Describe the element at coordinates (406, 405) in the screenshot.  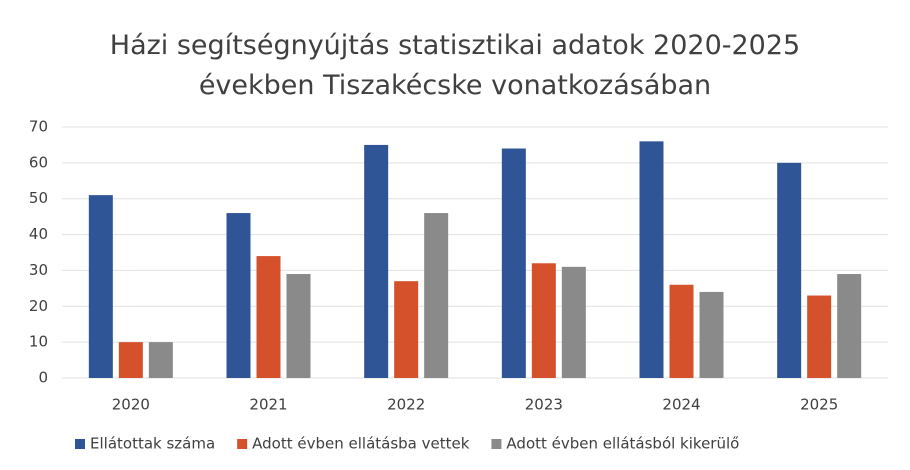
I see `x-tick-label: 2022` at that location.